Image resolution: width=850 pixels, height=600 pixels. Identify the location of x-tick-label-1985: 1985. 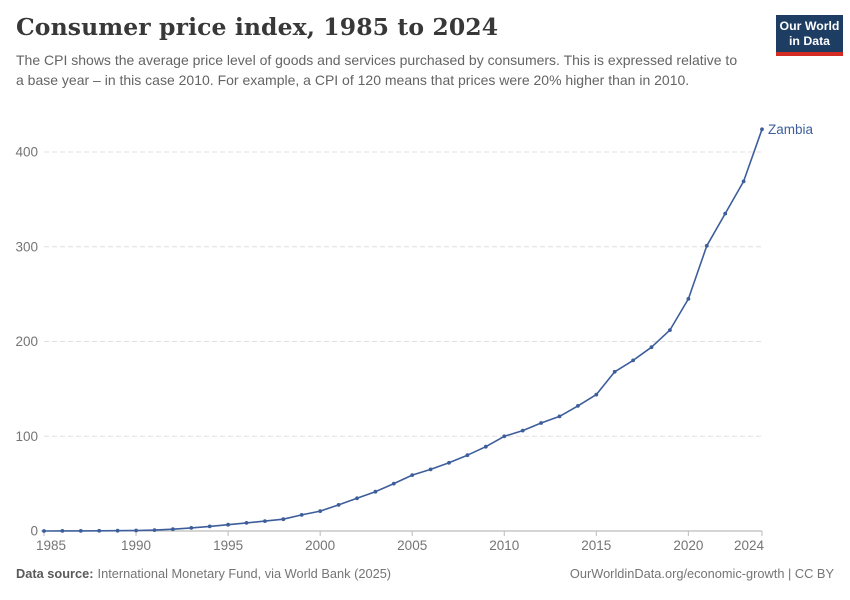
(51, 545).